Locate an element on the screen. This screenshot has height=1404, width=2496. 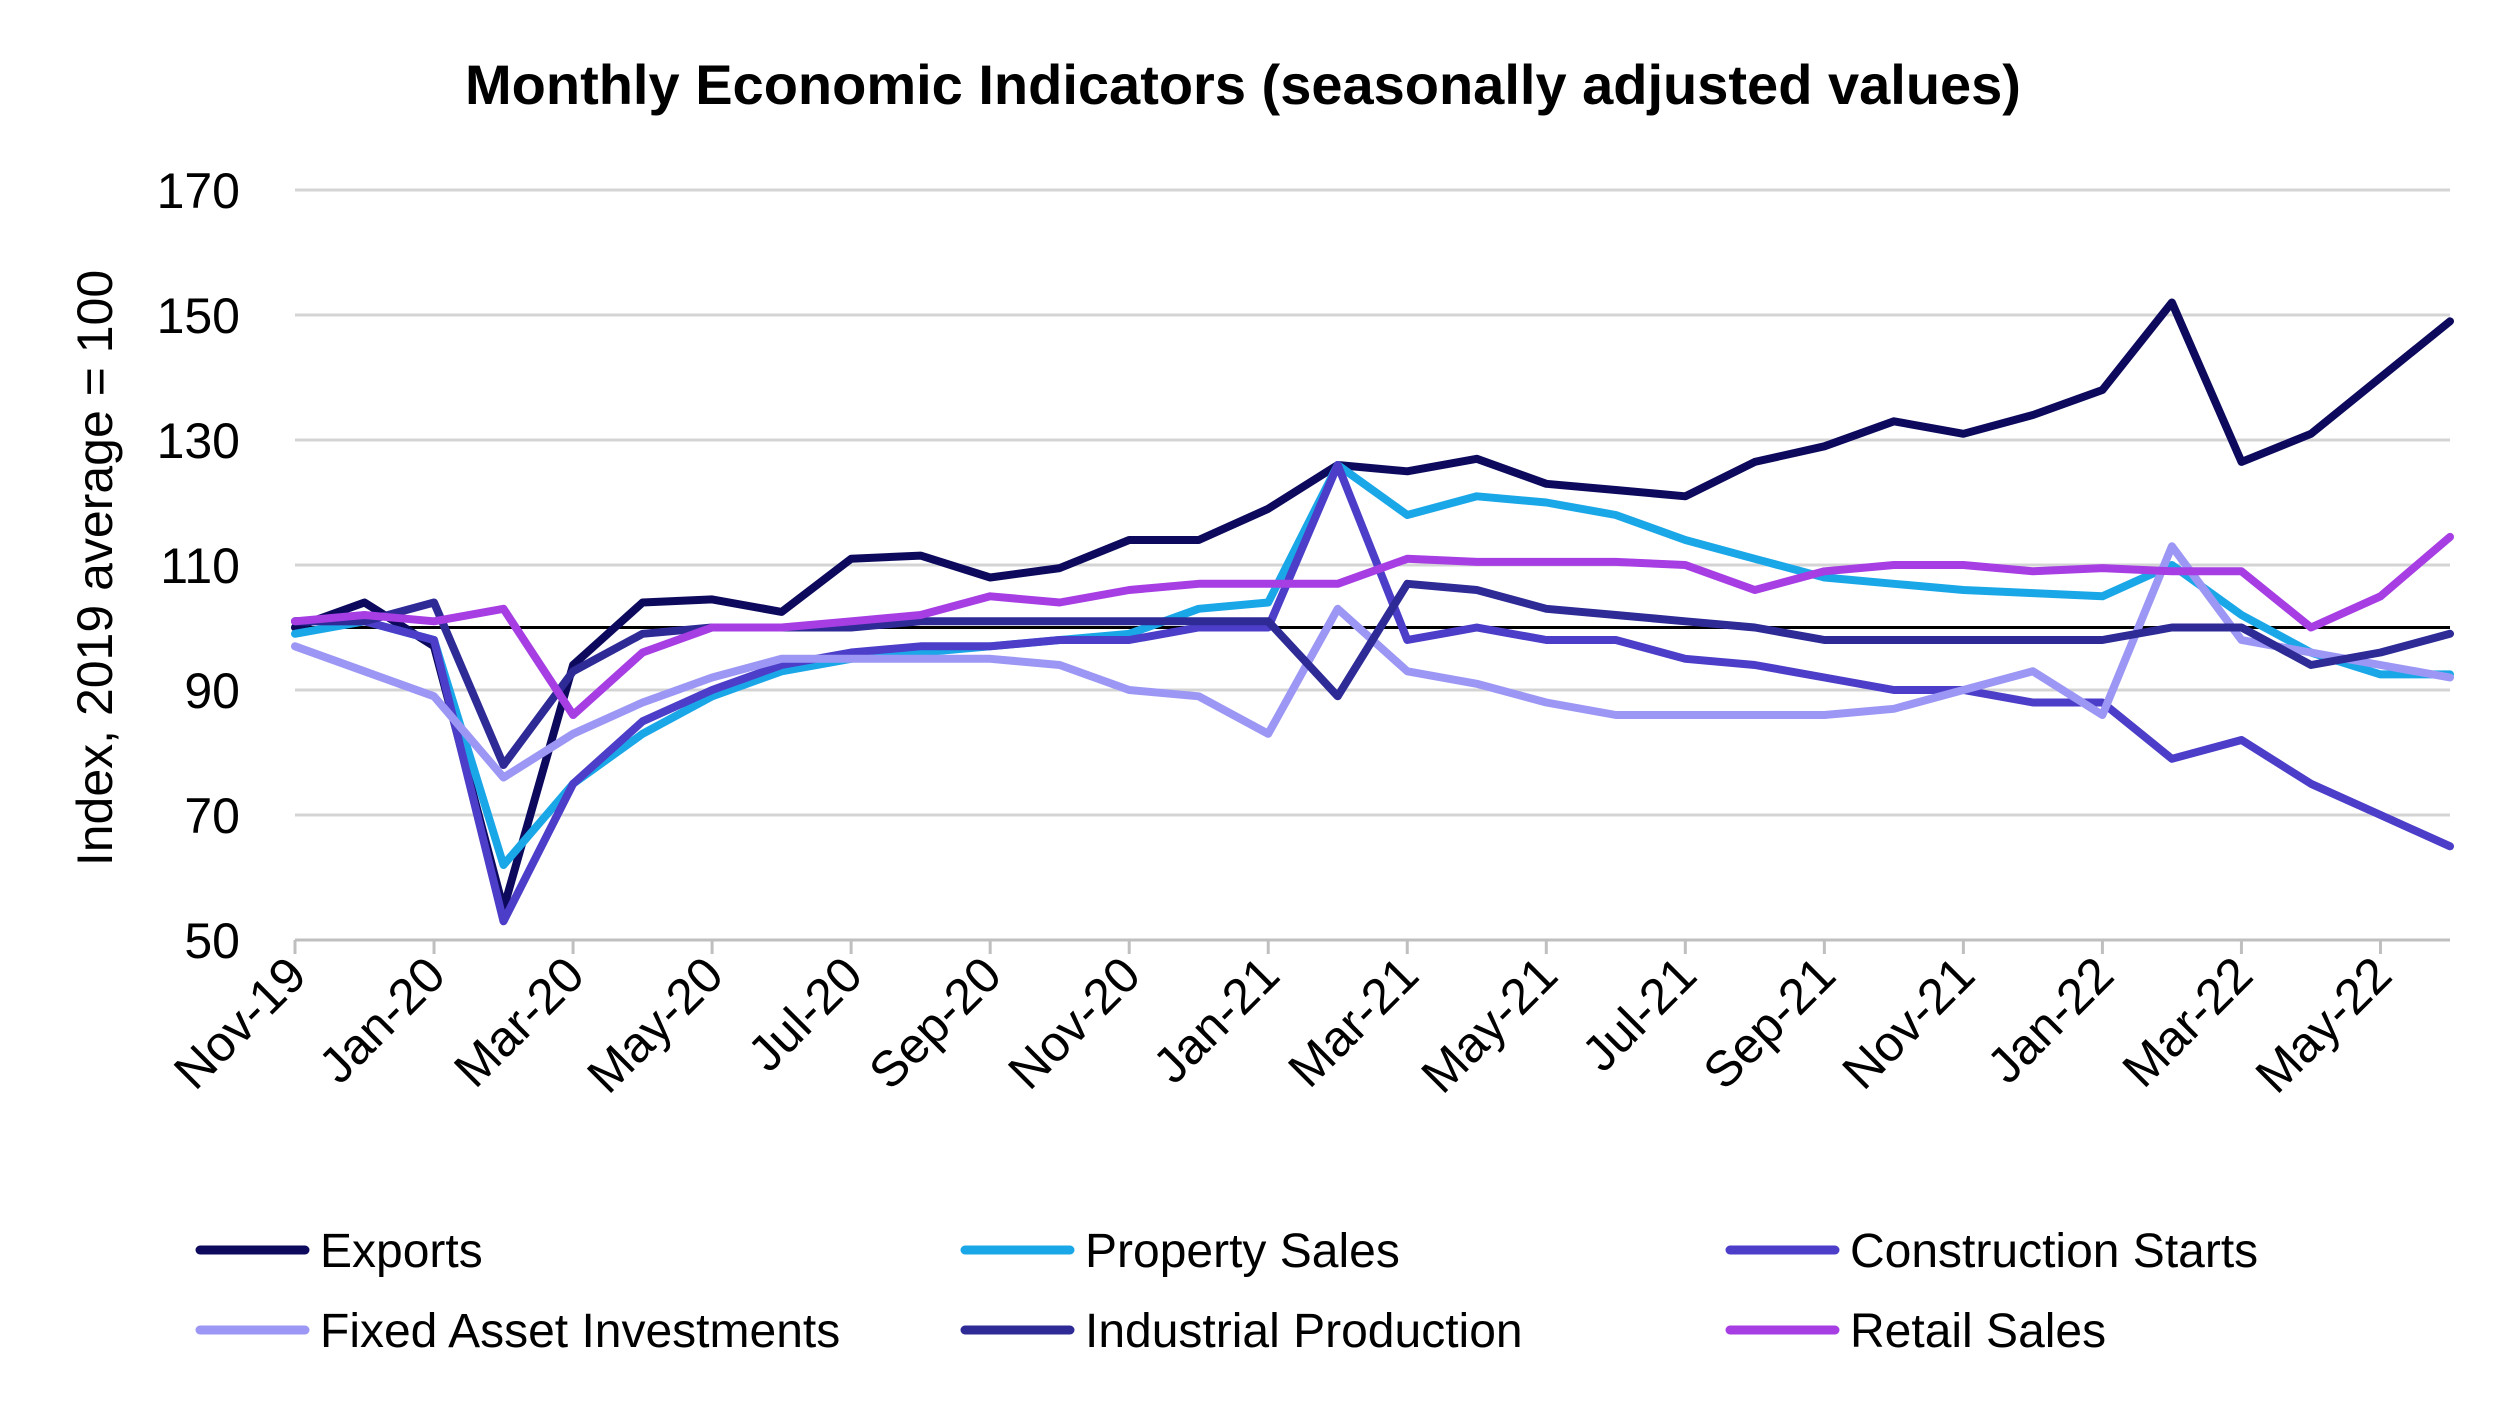
x-tick-label: Jul-21 is located at coordinates (1639, 1014).